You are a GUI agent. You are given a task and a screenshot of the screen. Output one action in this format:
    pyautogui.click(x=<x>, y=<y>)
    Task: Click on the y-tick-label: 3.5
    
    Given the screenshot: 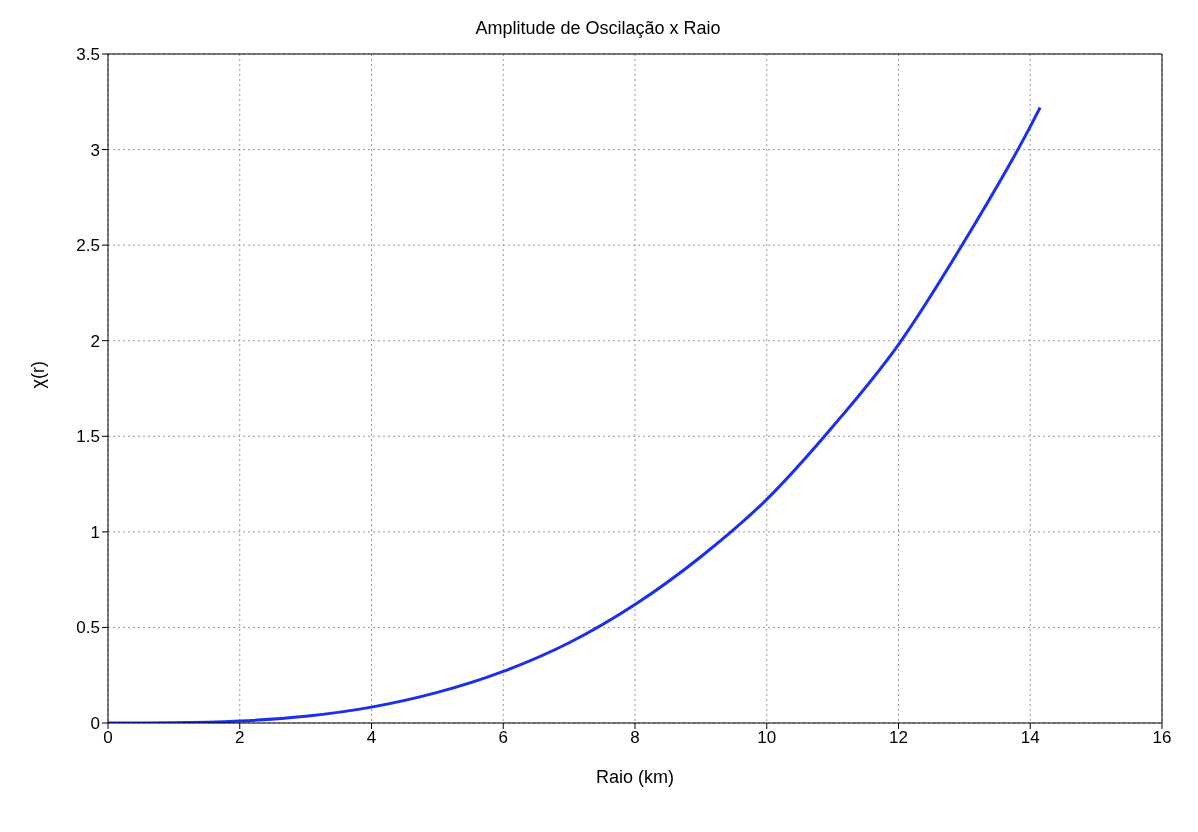 What is the action you would take?
    pyautogui.click(x=88, y=55)
    